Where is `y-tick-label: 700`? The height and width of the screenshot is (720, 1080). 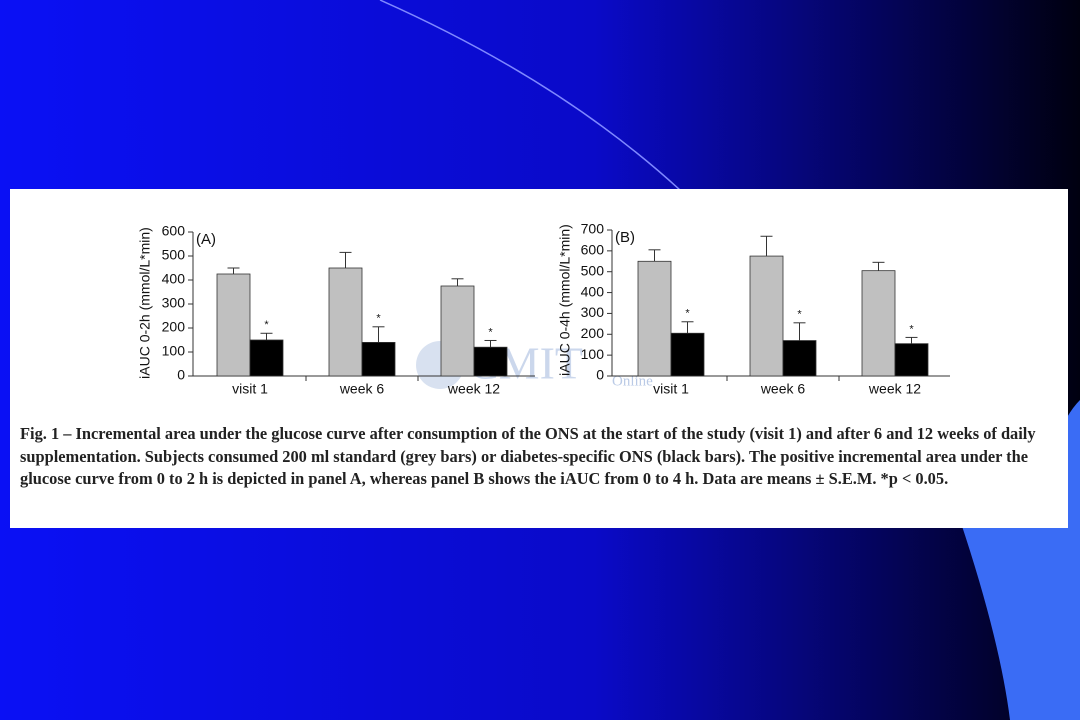 y-tick-label: 700 is located at coordinates (593, 229).